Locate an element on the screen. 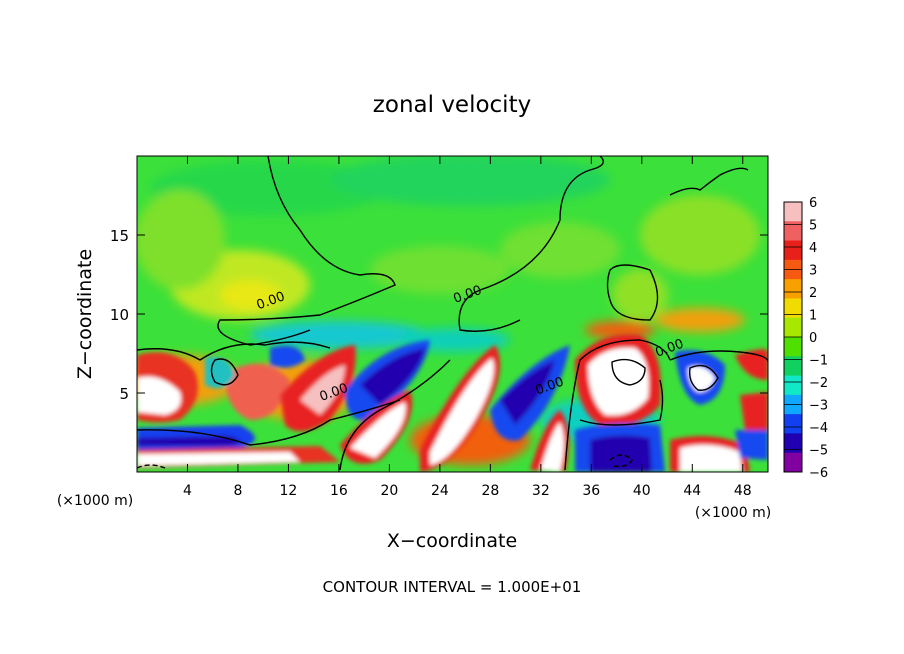 The height and width of the screenshot is (654, 904). contour-interval-note: CONTOUR INTERVAL = 1.000E+01 is located at coordinates (452, 587).